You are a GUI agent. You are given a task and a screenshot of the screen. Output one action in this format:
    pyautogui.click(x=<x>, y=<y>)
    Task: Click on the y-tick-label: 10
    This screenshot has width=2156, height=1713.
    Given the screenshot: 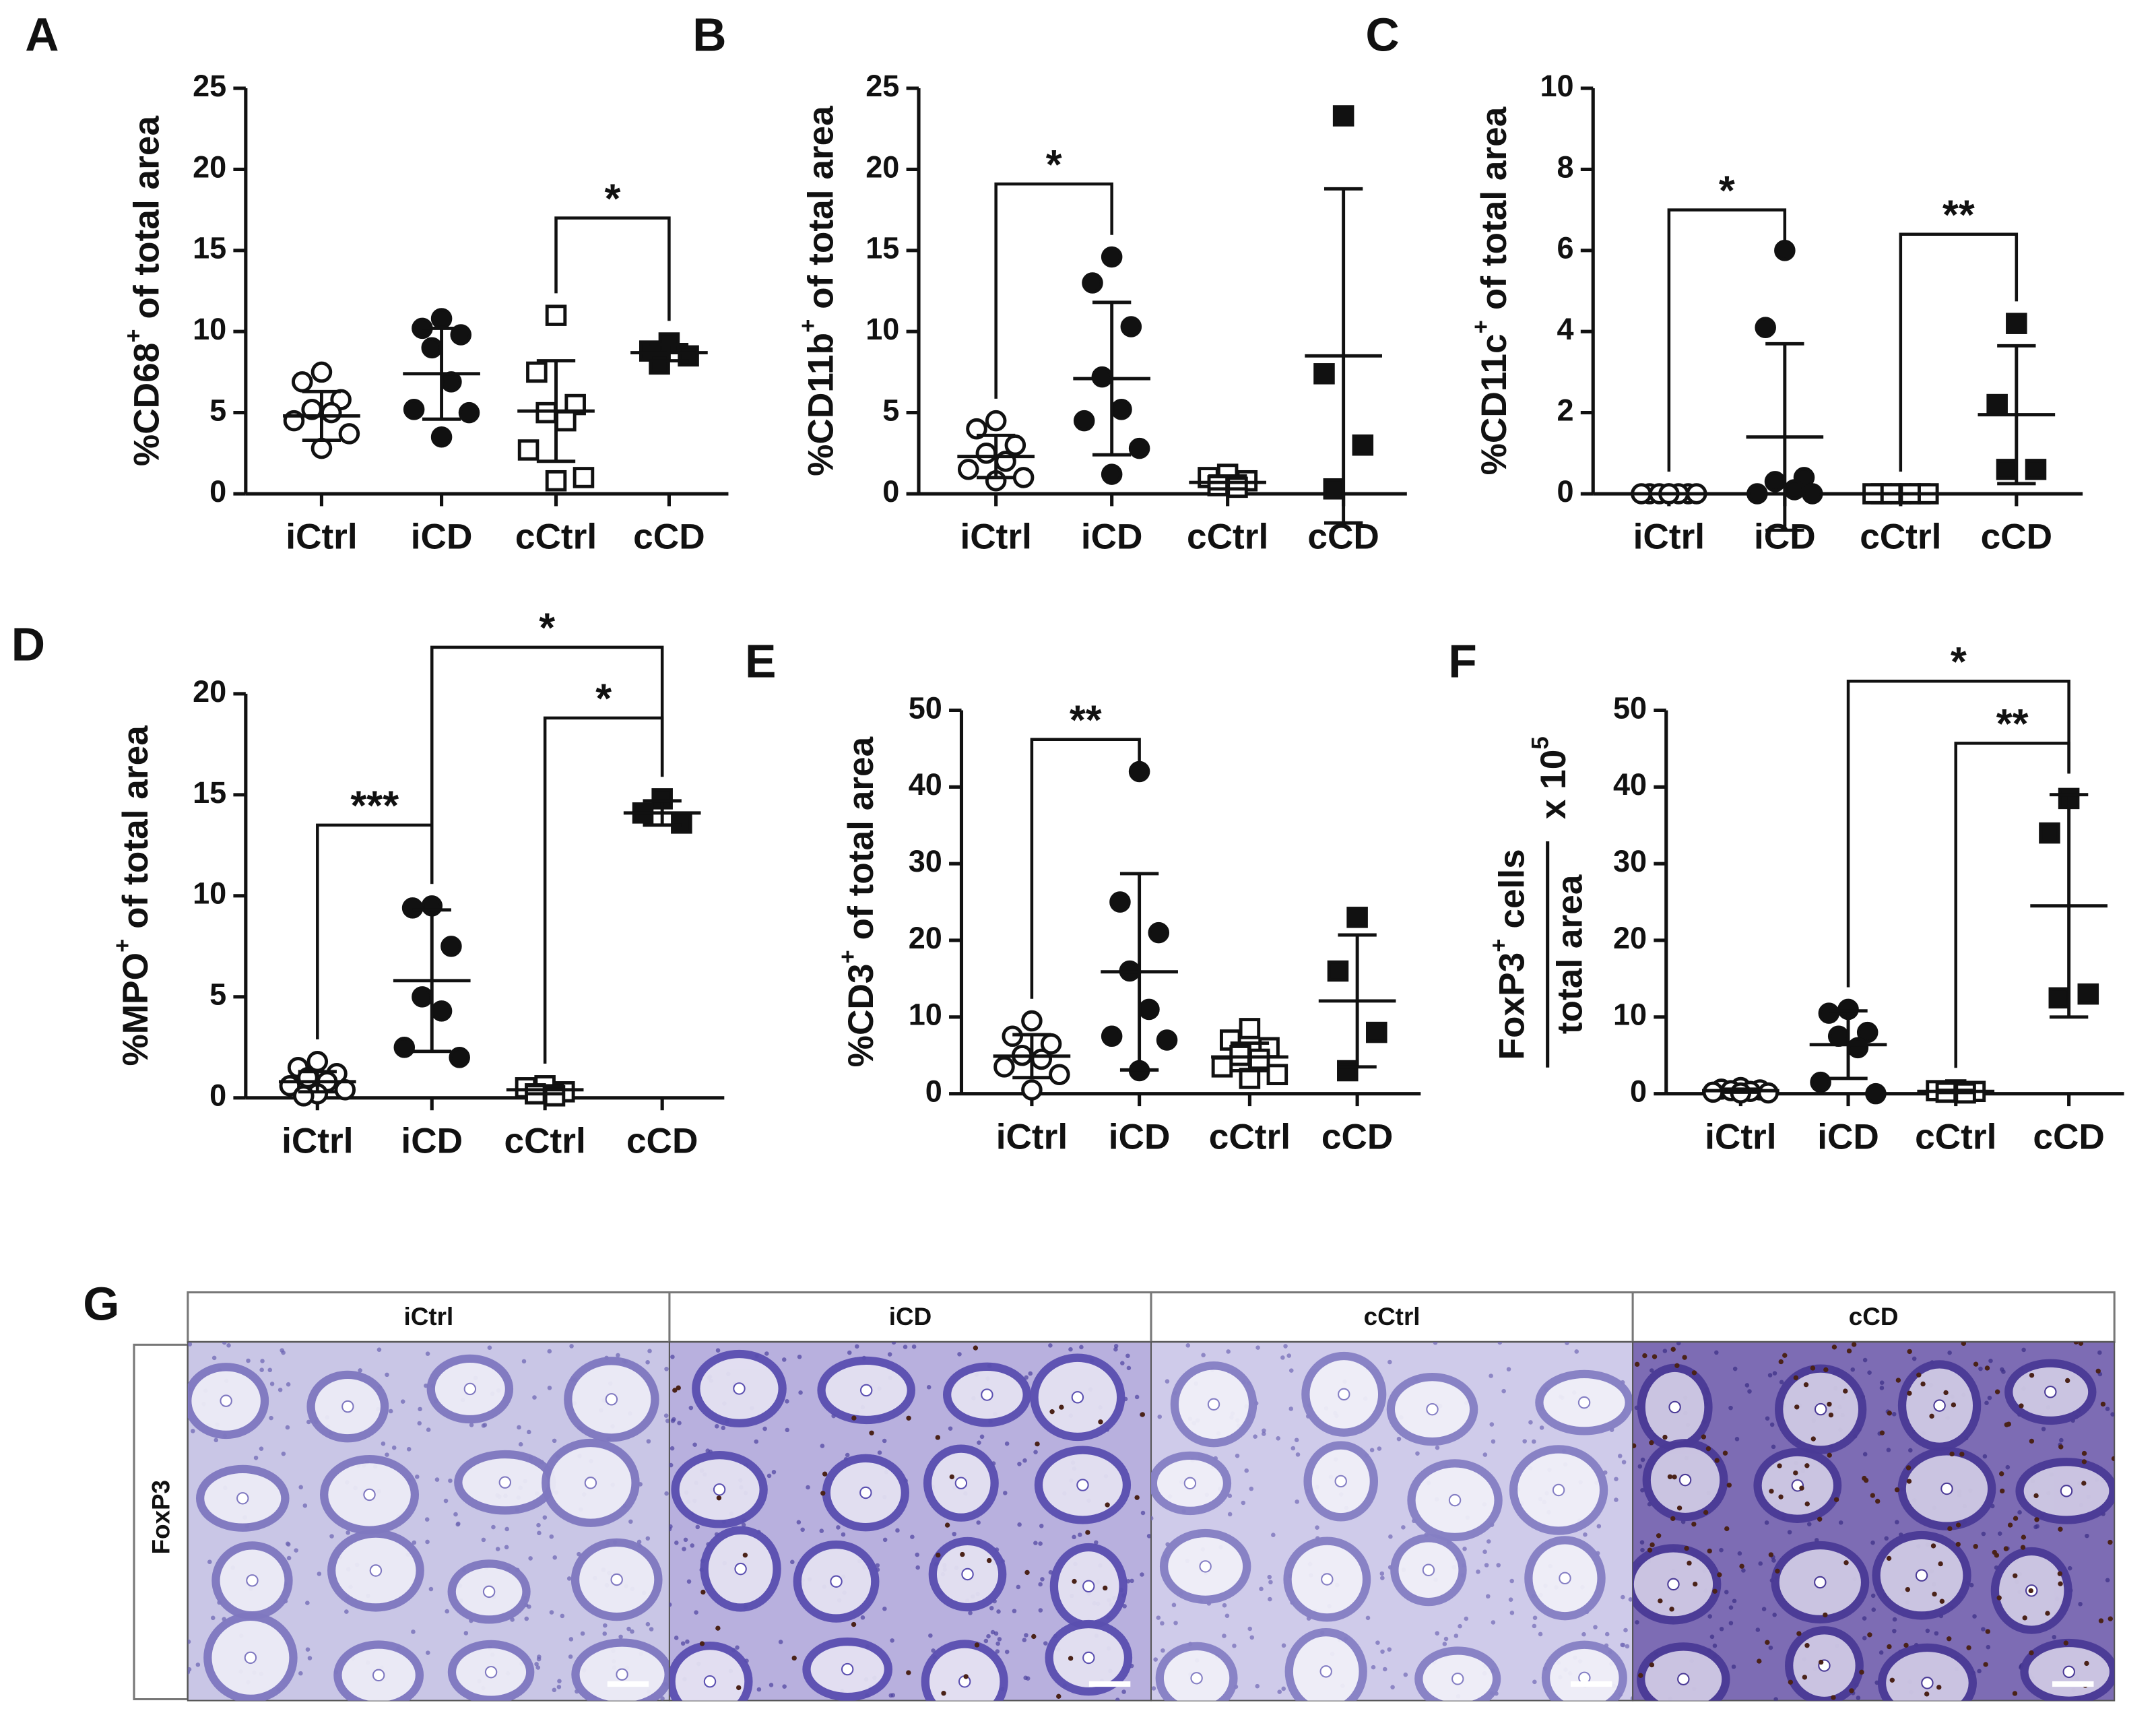 What is the action you would take?
    pyautogui.click(x=926, y=1015)
    